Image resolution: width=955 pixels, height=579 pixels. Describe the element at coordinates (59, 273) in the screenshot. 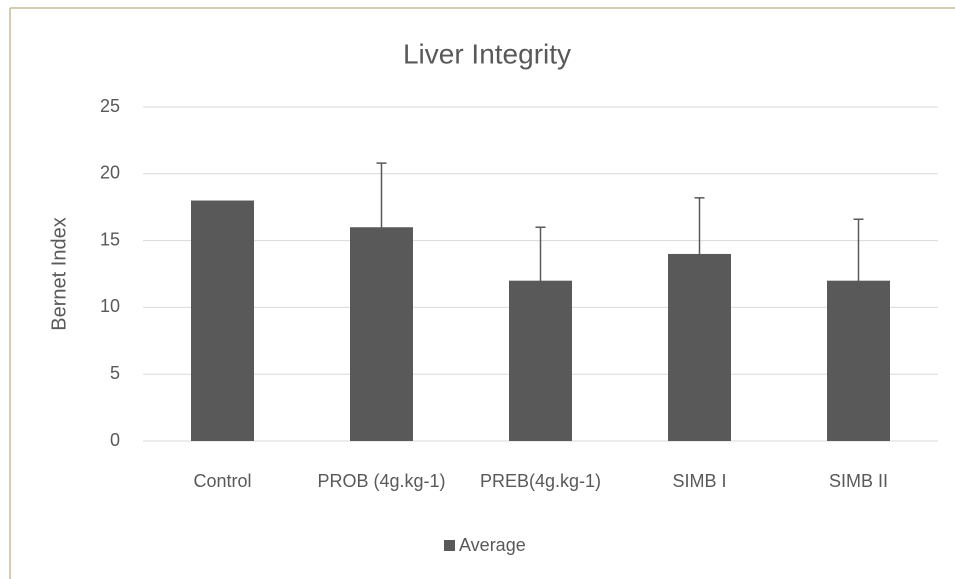

I see `y-axis-label: Bernet Index` at that location.